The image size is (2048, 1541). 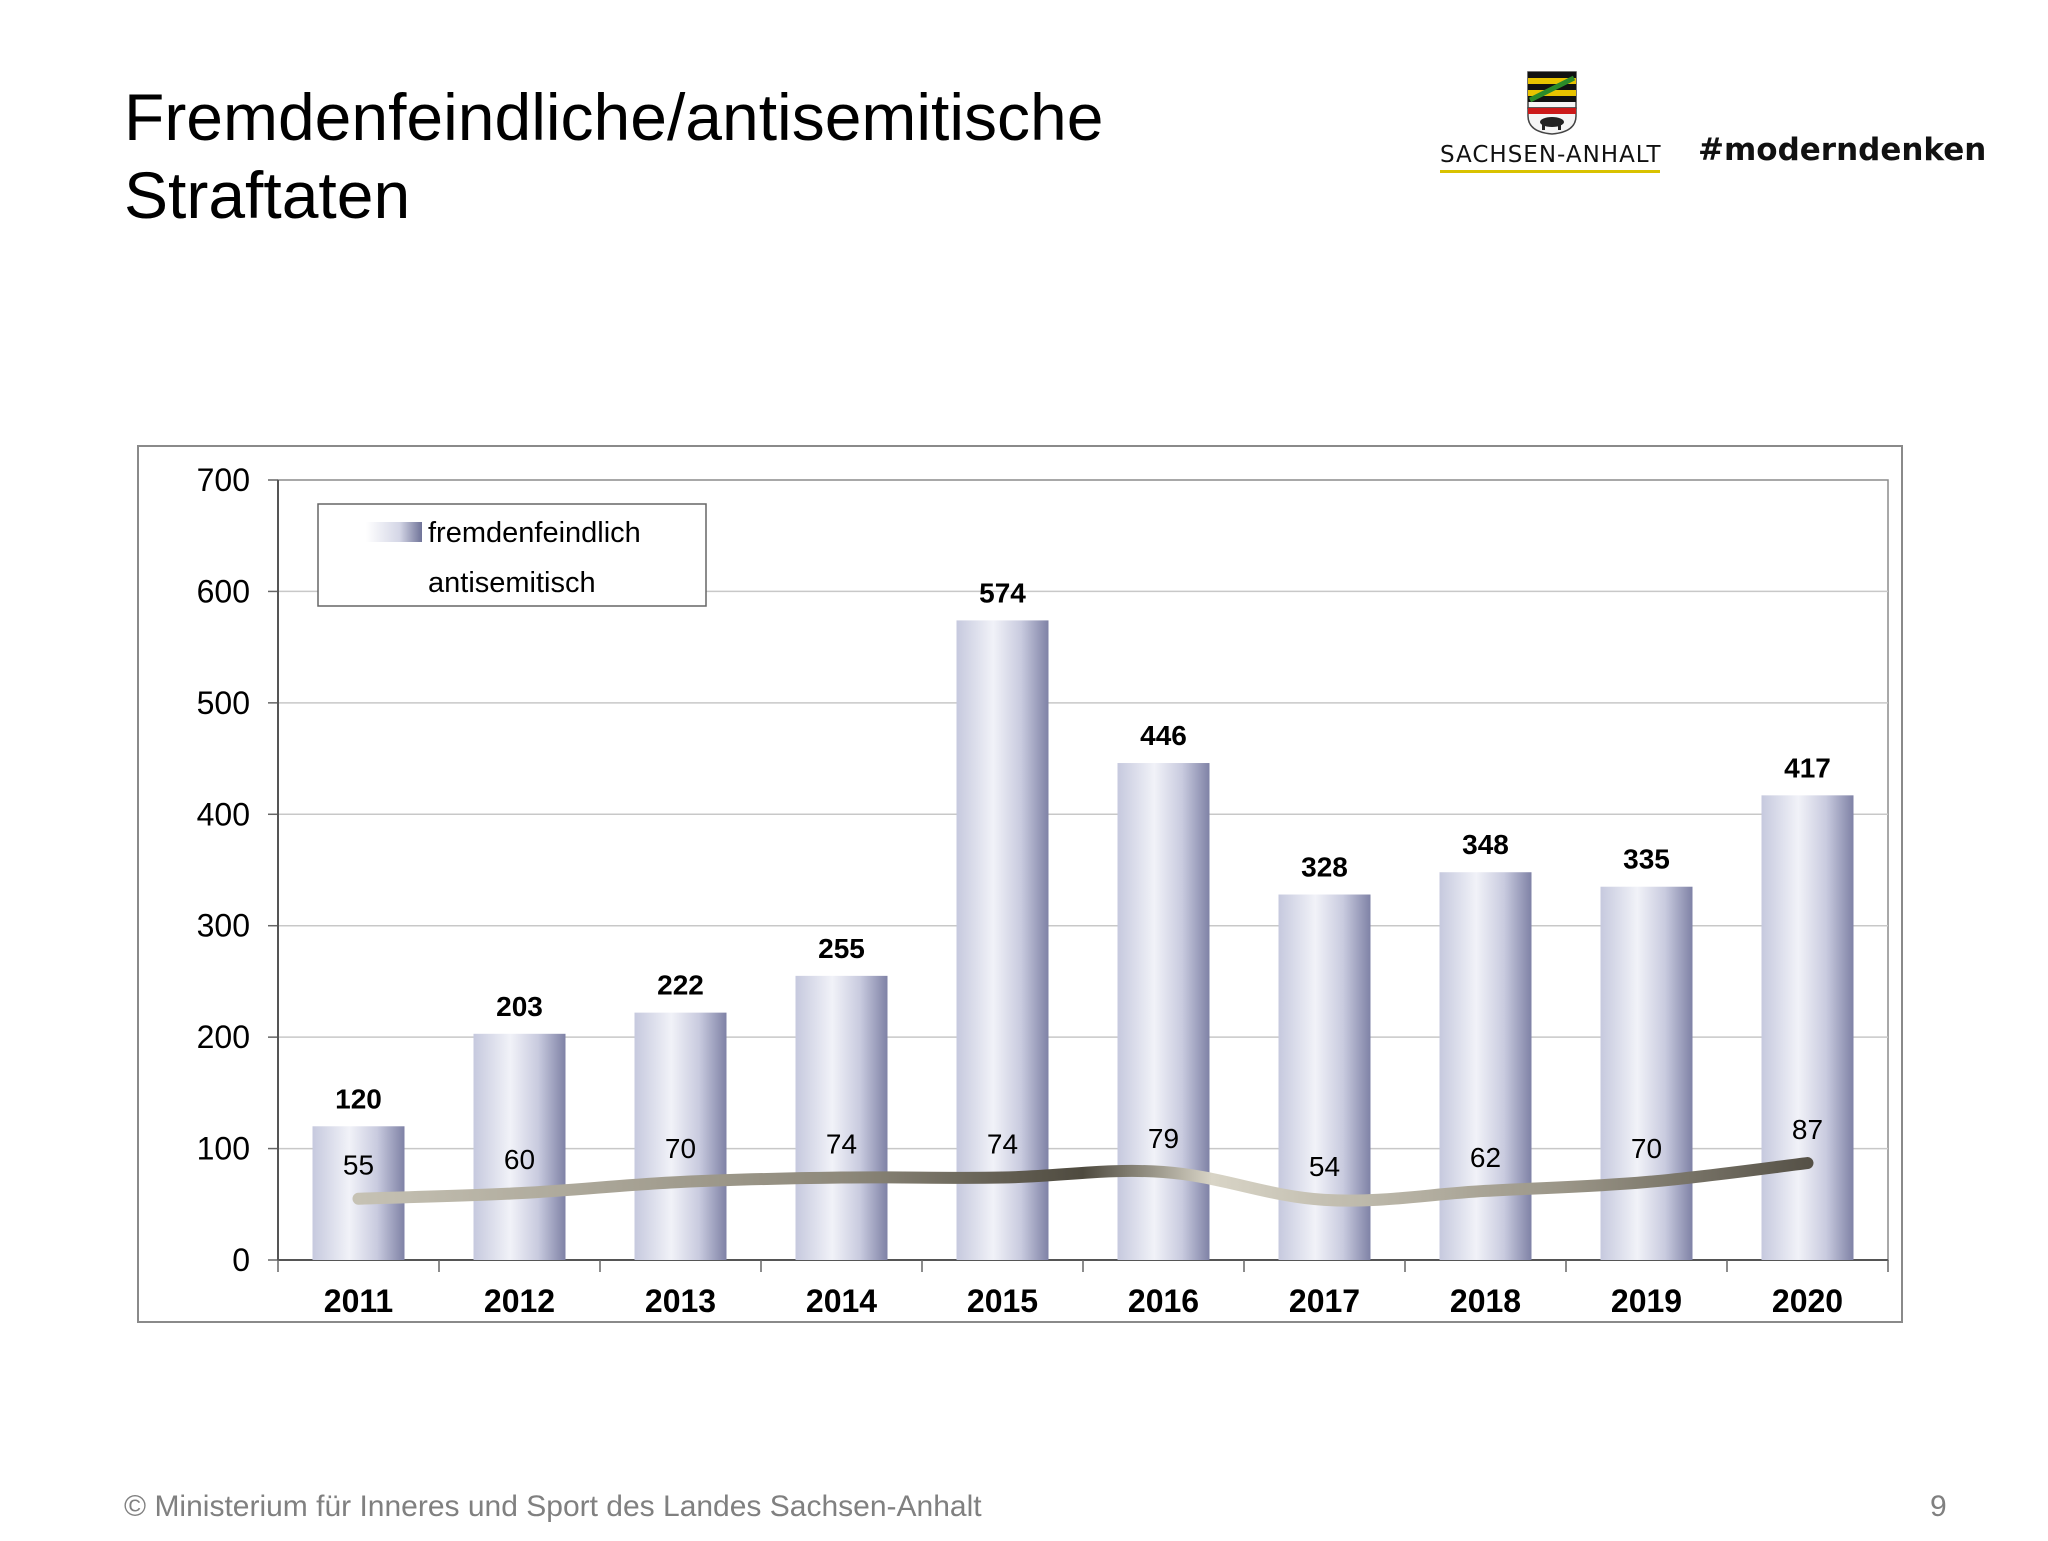 I want to click on y-tick-label: 600, so click(x=223, y=591).